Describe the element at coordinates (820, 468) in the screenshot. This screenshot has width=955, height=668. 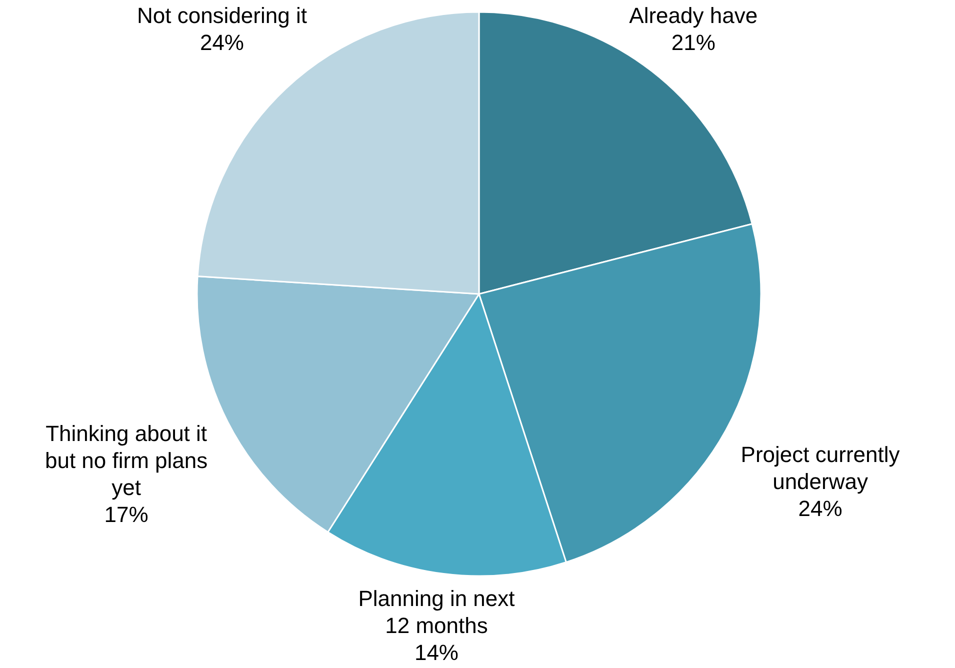
I see `slice-label: Project currently underway` at that location.